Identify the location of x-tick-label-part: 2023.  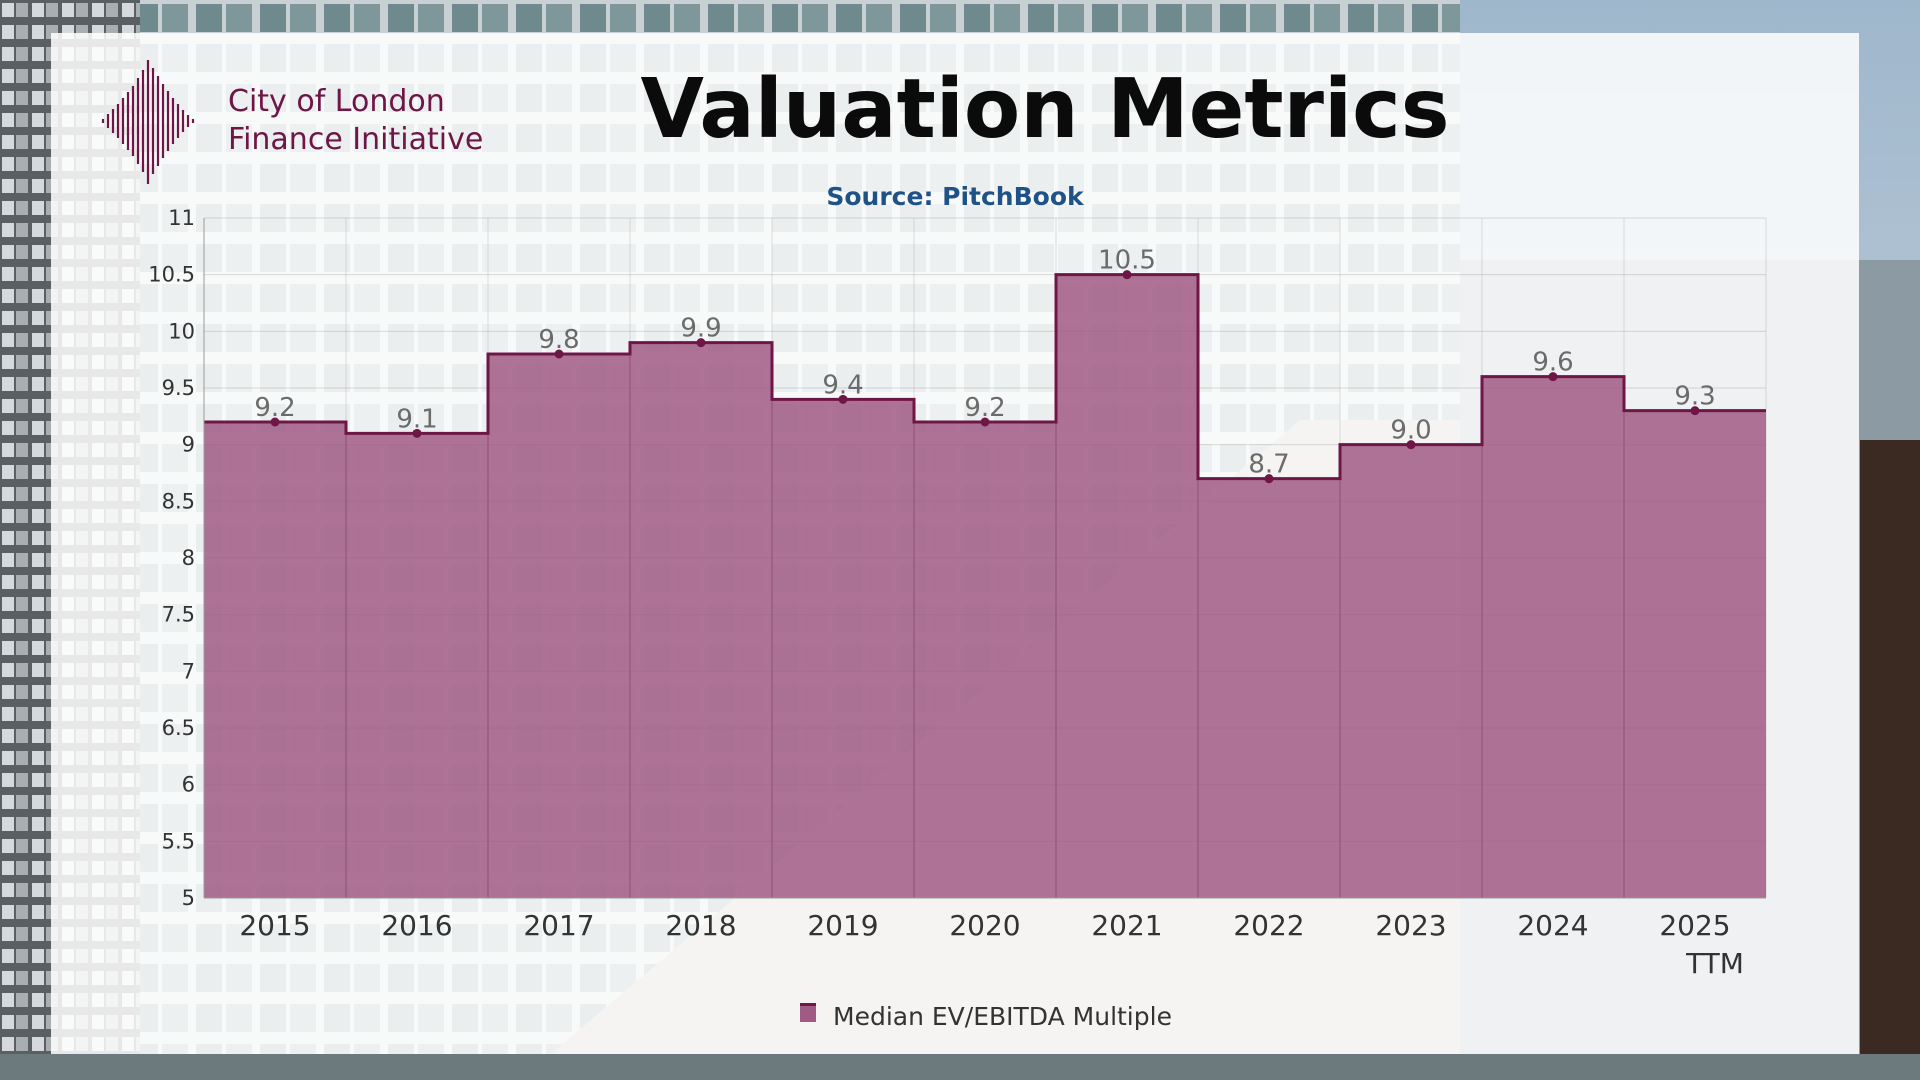
(1410, 925).